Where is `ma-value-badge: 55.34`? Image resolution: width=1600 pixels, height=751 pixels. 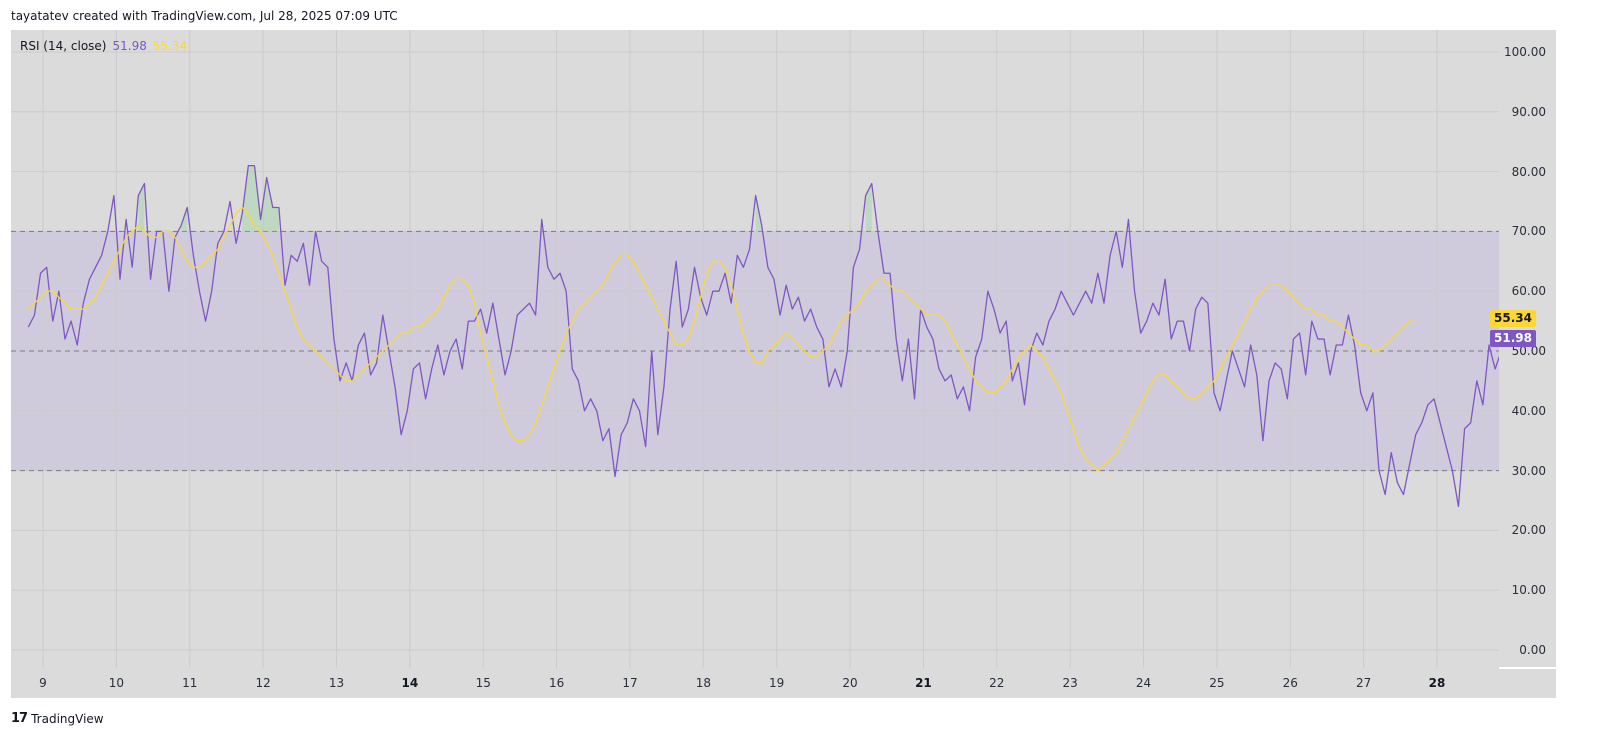 ma-value-badge: 55.34 is located at coordinates (1513, 318).